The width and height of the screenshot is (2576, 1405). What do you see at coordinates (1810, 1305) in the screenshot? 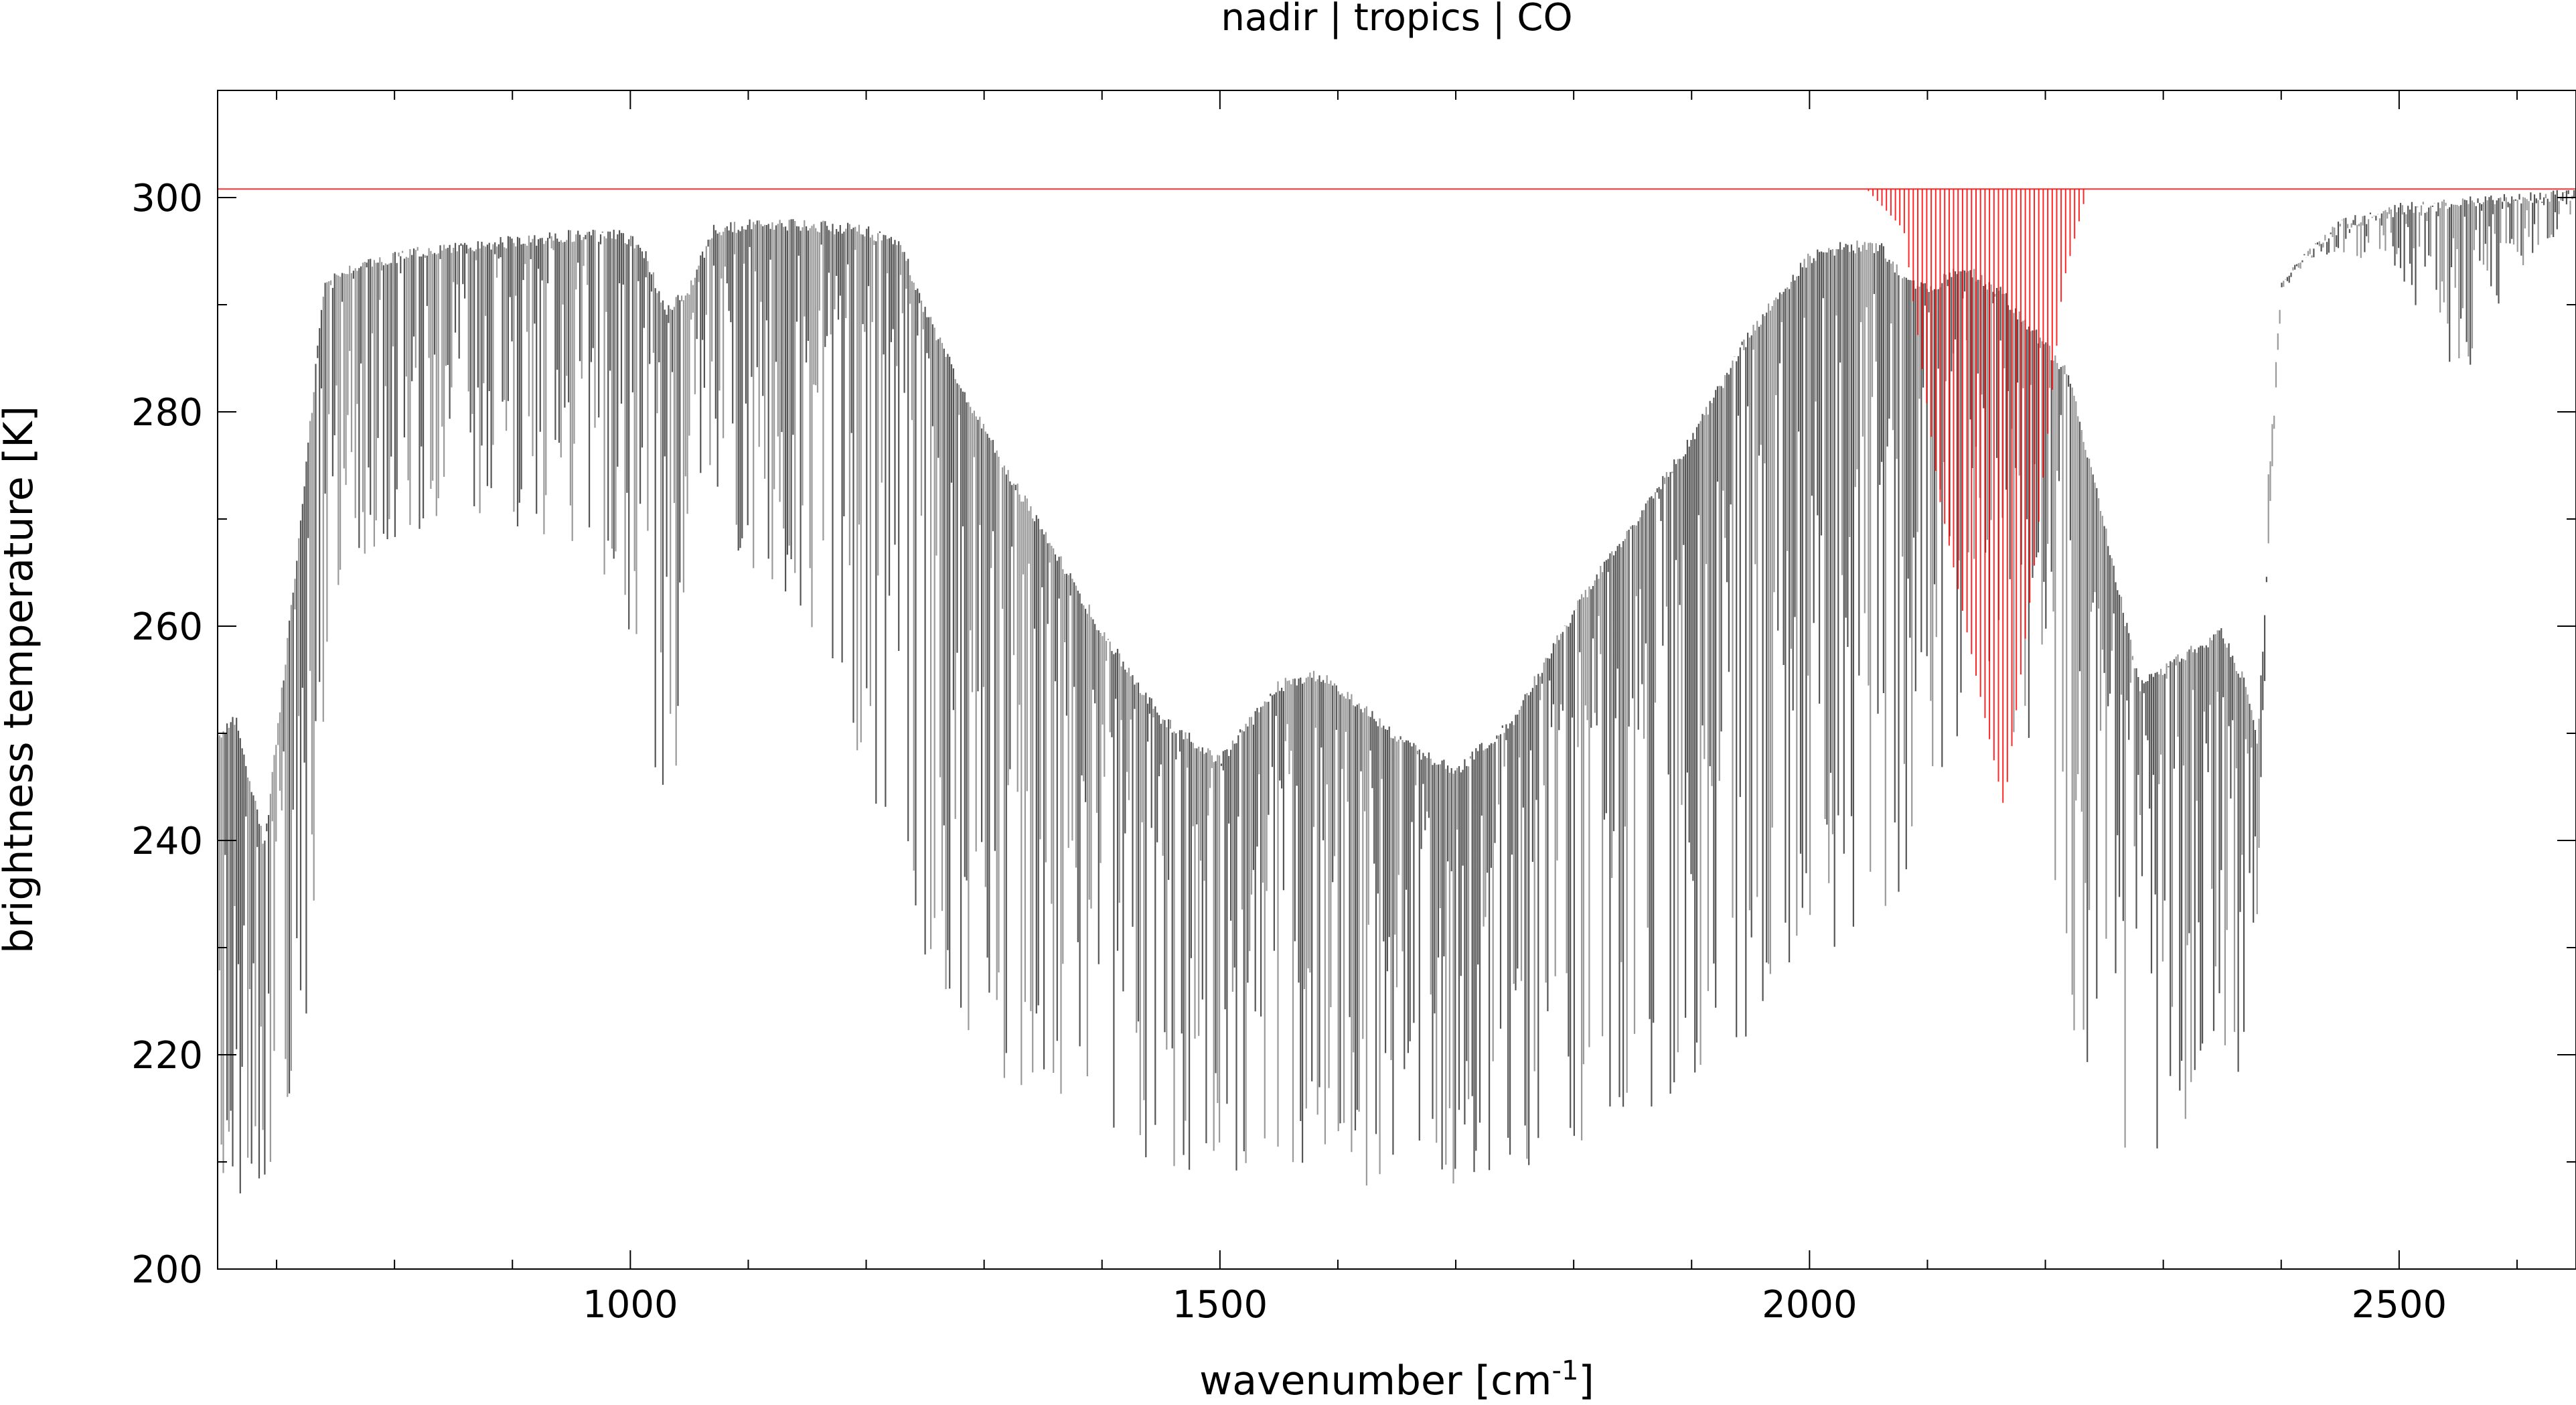
I see `x-tick-label: 2000` at bounding box center [1810, 1305].